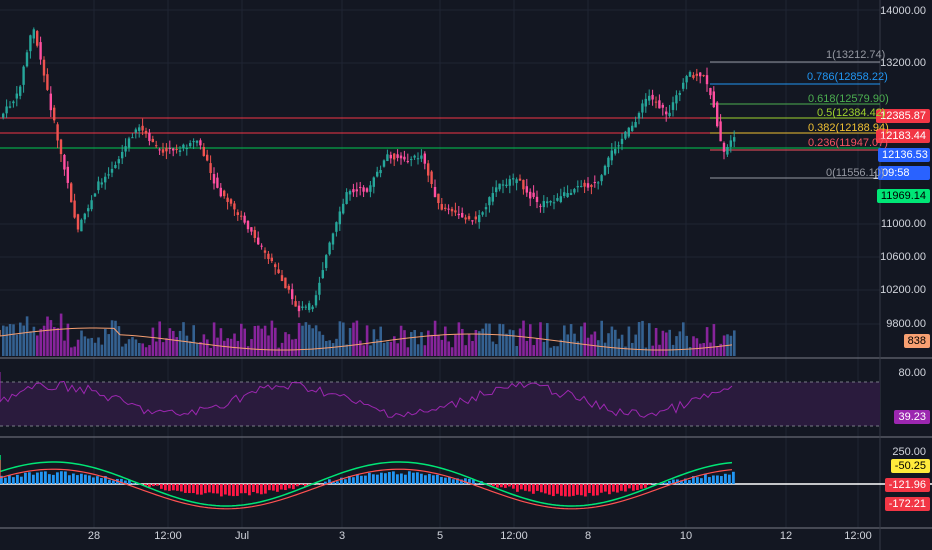 The width and height of the screenshot is (932, 550). Describe the element at coordinates (903, 116) in the screenshot. I see `price-tag-high: 12385.87` at that location.